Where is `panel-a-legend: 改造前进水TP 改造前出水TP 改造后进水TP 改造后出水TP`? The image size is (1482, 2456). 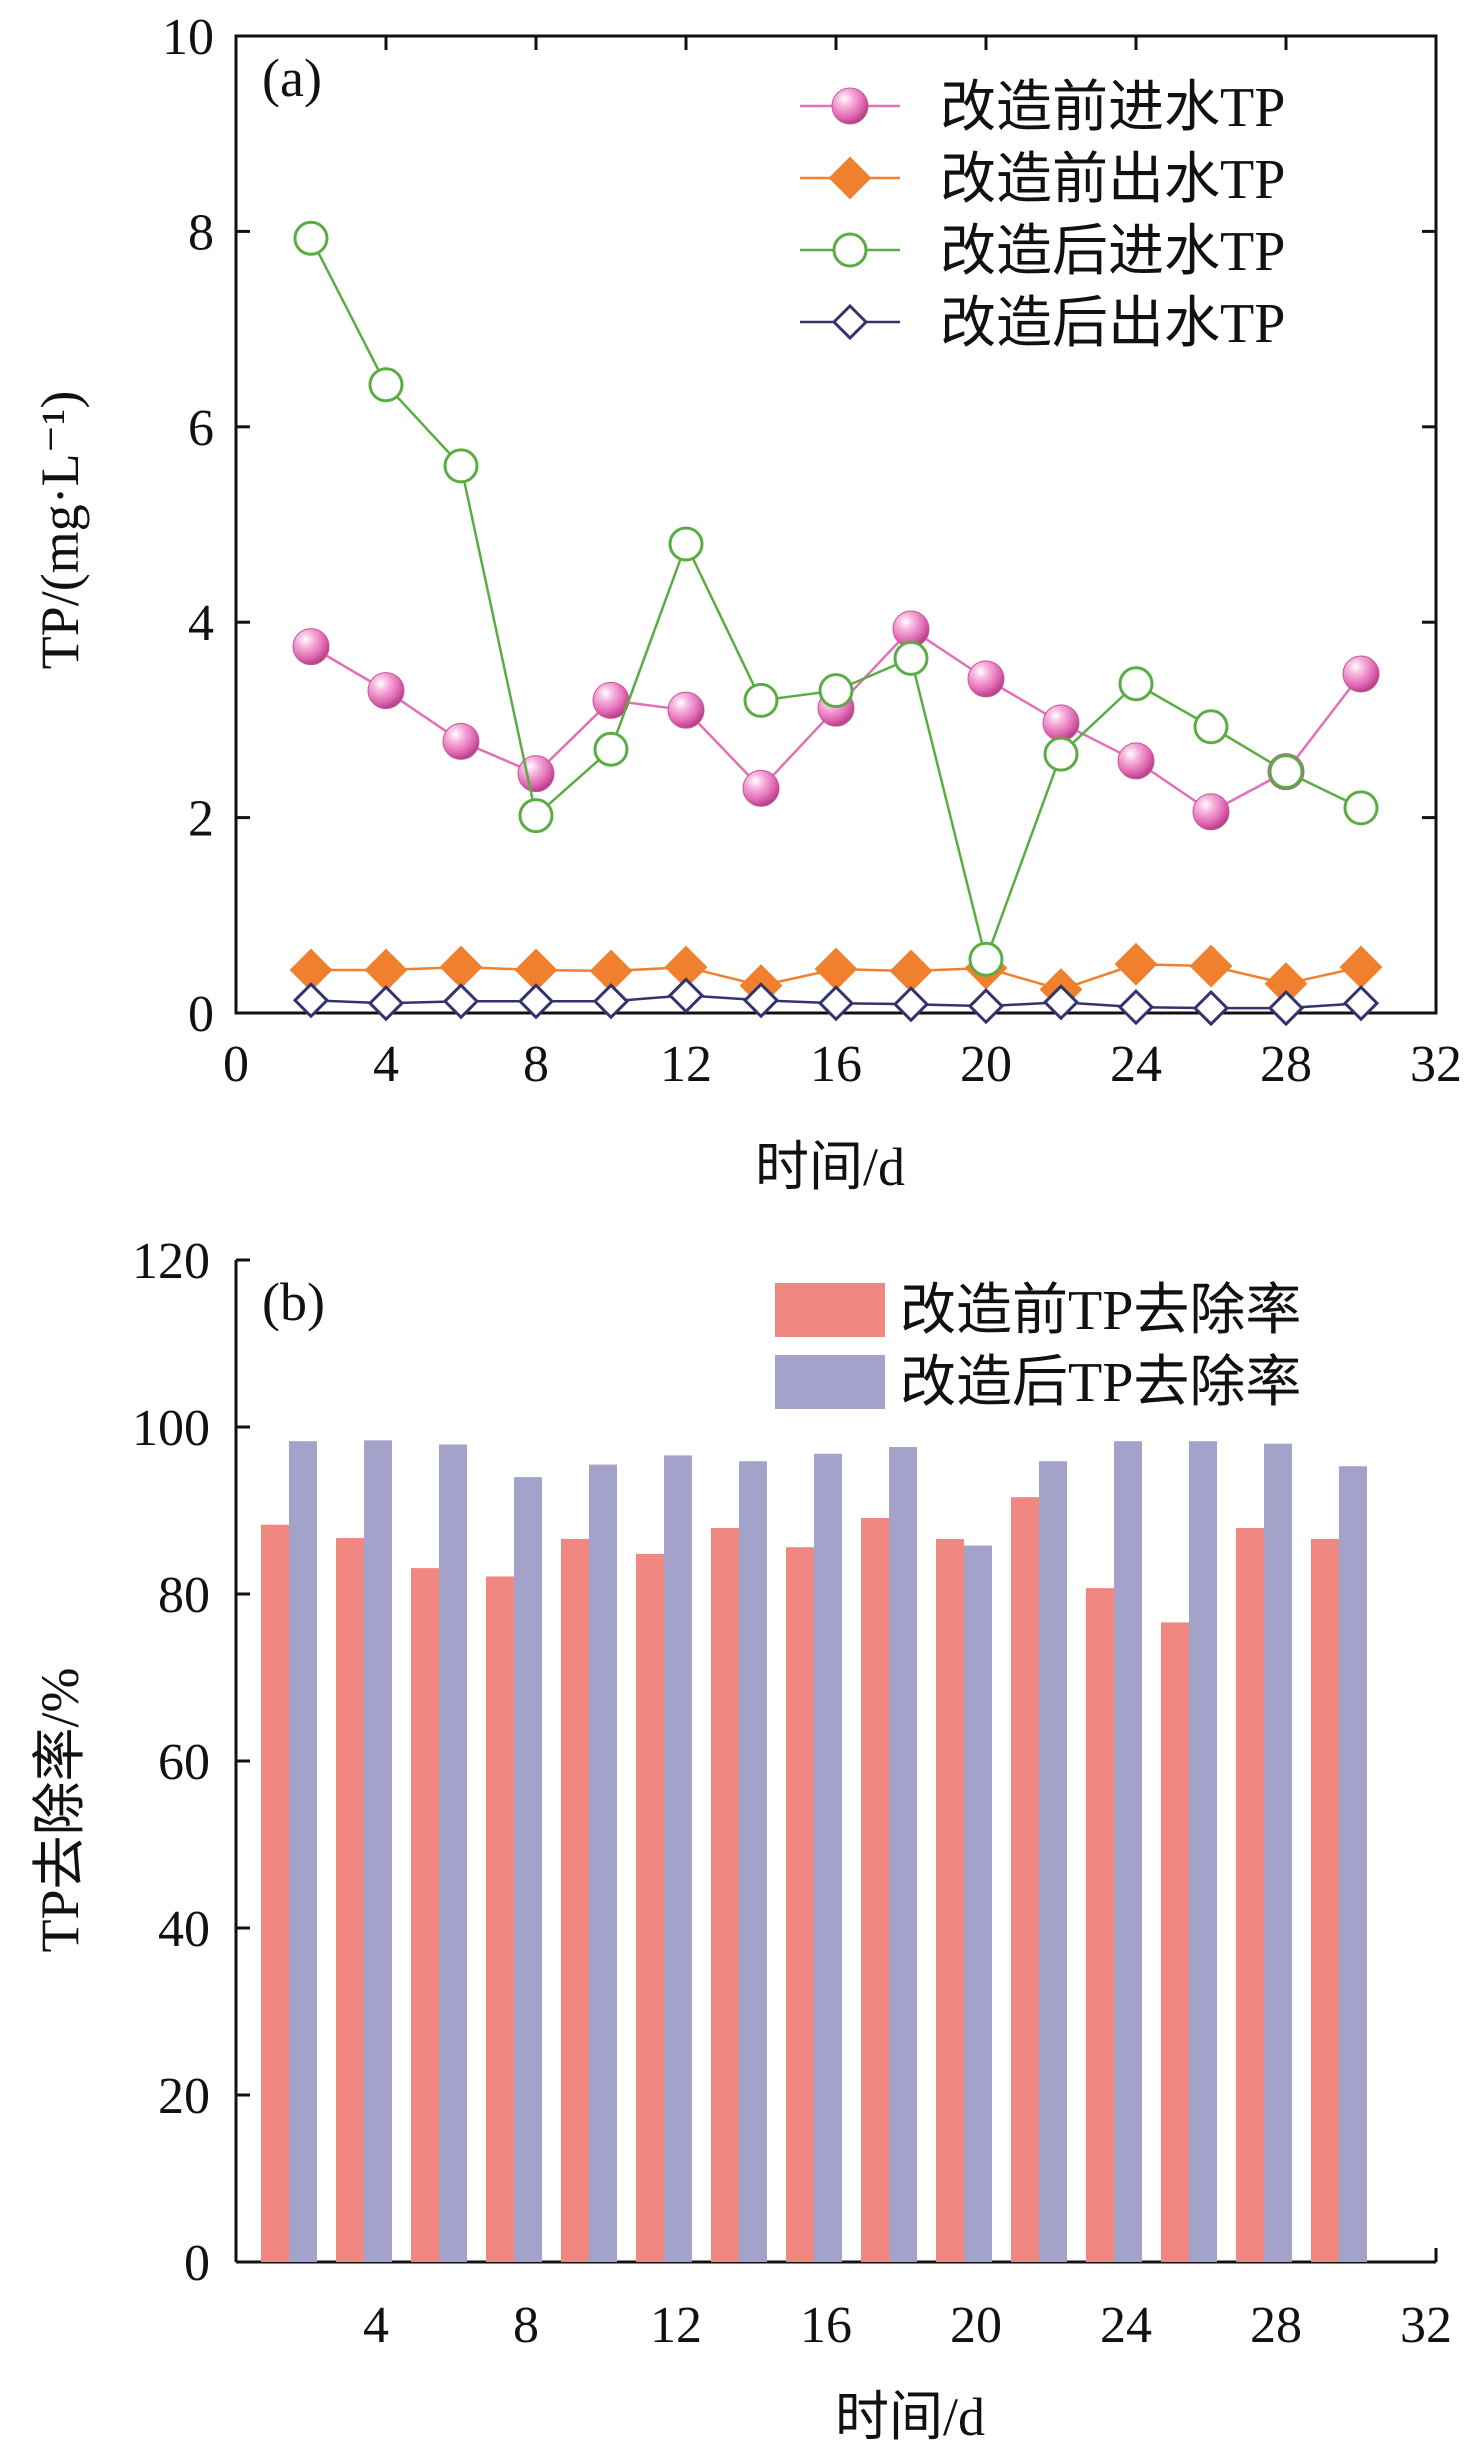 panel-a-legend: 改造前进水TP 改造前出水TP 改造后进水TP 改造后出水TP is located at coordinates (1042, 216).